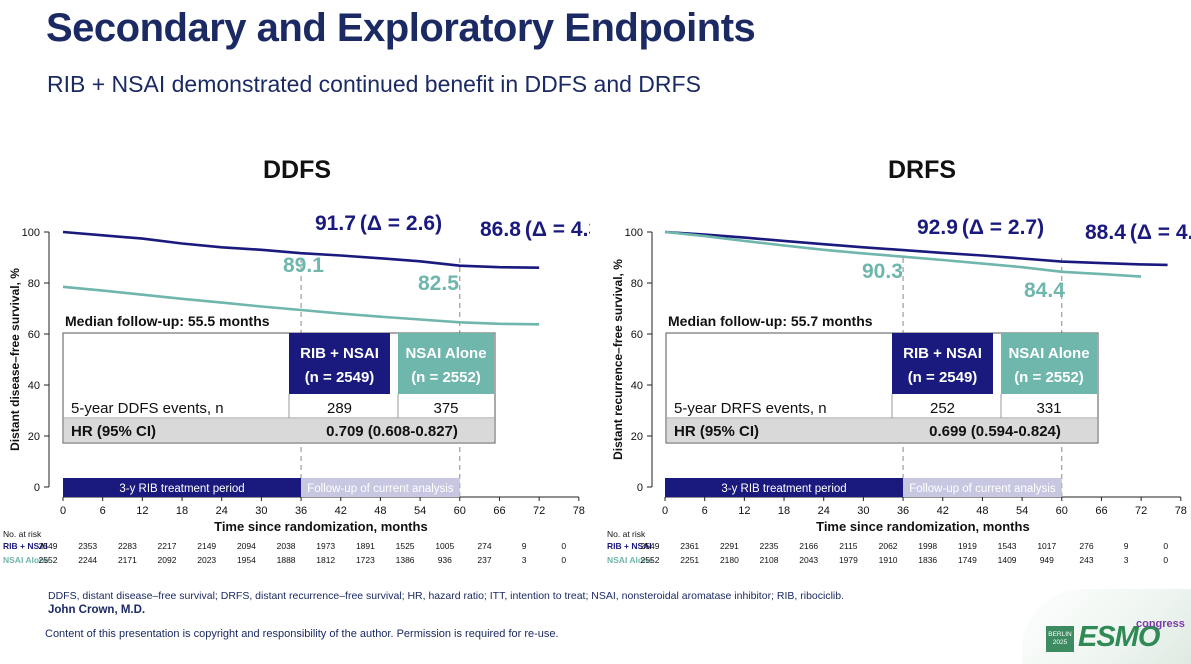 The width and height of the screenshot is (1191, 664). Describe the element at coordinates (34, 335) in the screenshot. I see `y-tick-label: 60` at that location.